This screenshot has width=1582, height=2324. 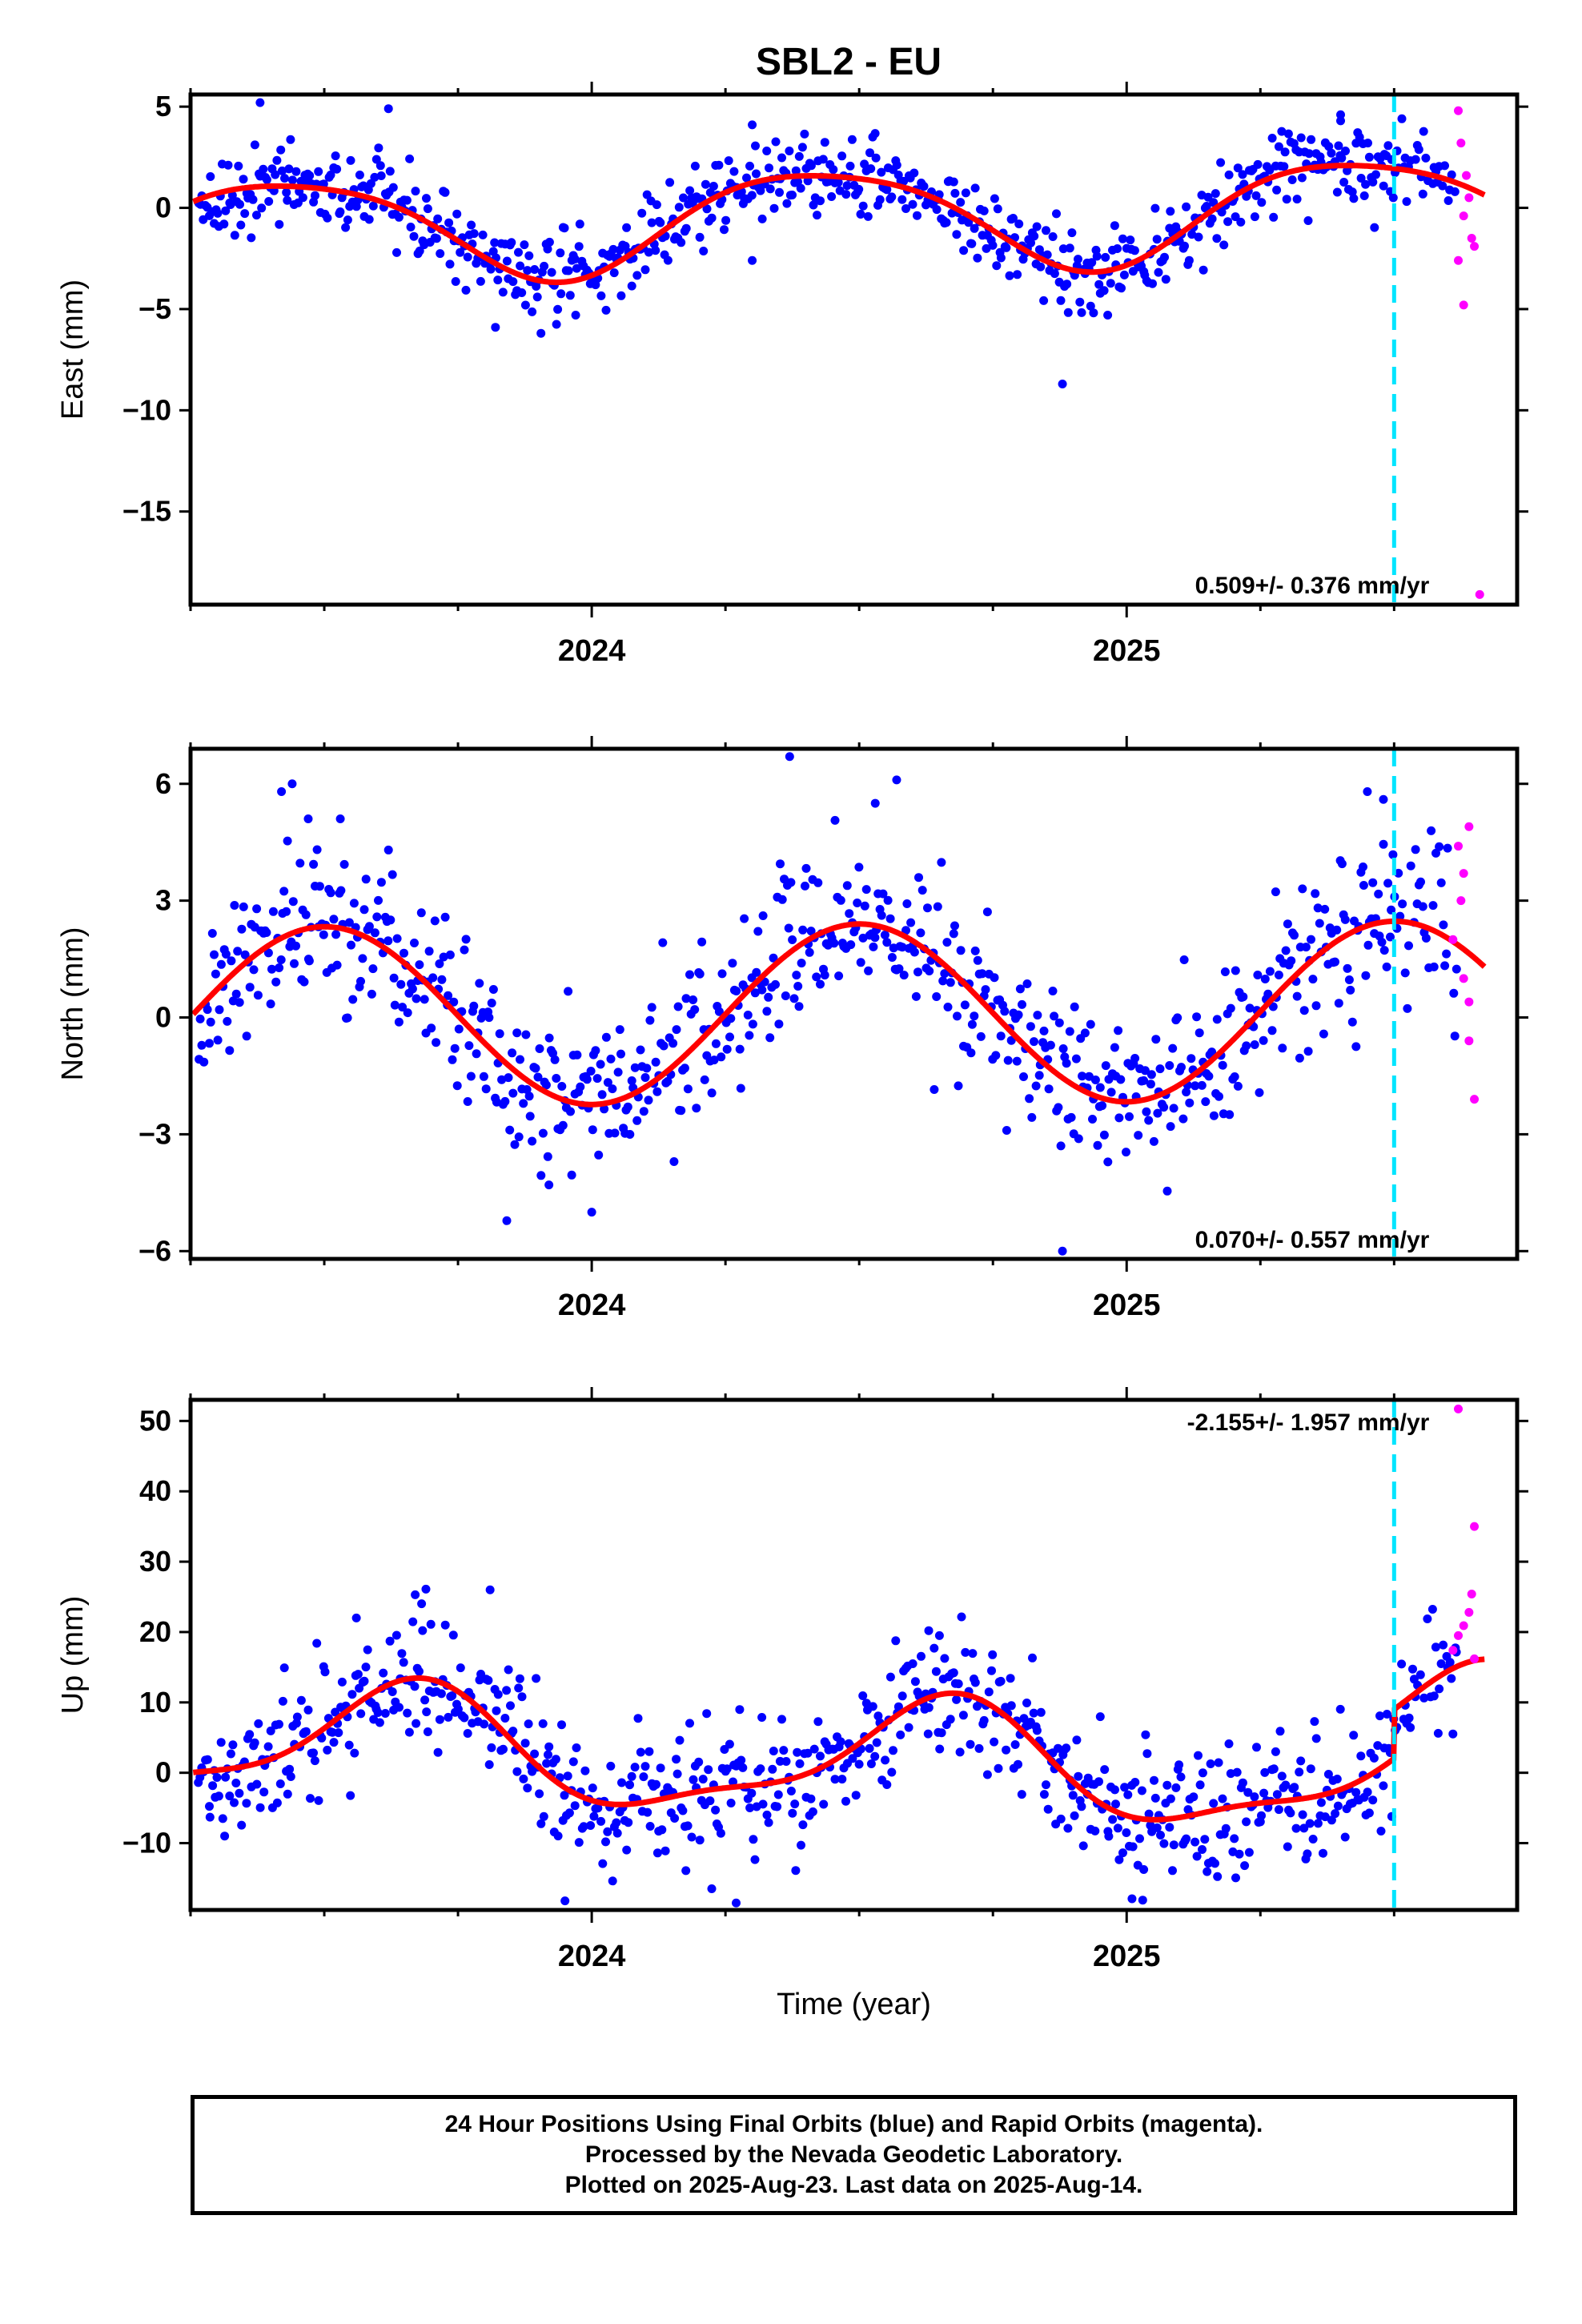 What do you see at coordinates (155, 1250) in the screenshot?
I see `y-tick-label: −6` at bounding box center [155, 1250].